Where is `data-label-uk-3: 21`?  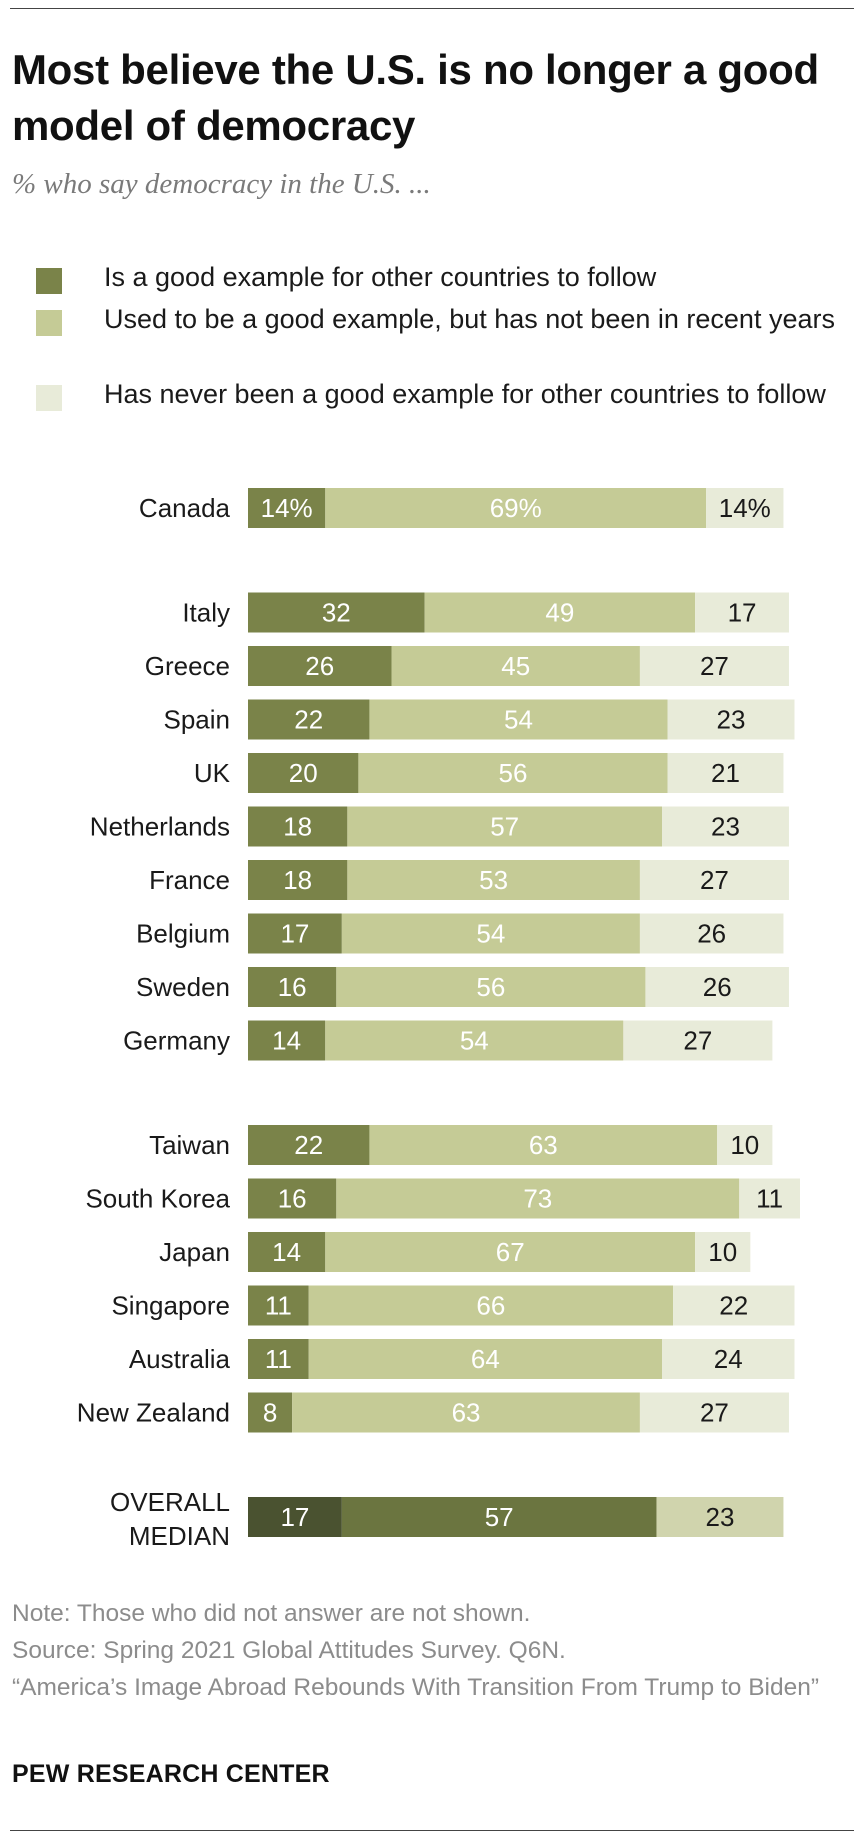 data-label-uk-3: 21 is located at coordinates (725, 773).